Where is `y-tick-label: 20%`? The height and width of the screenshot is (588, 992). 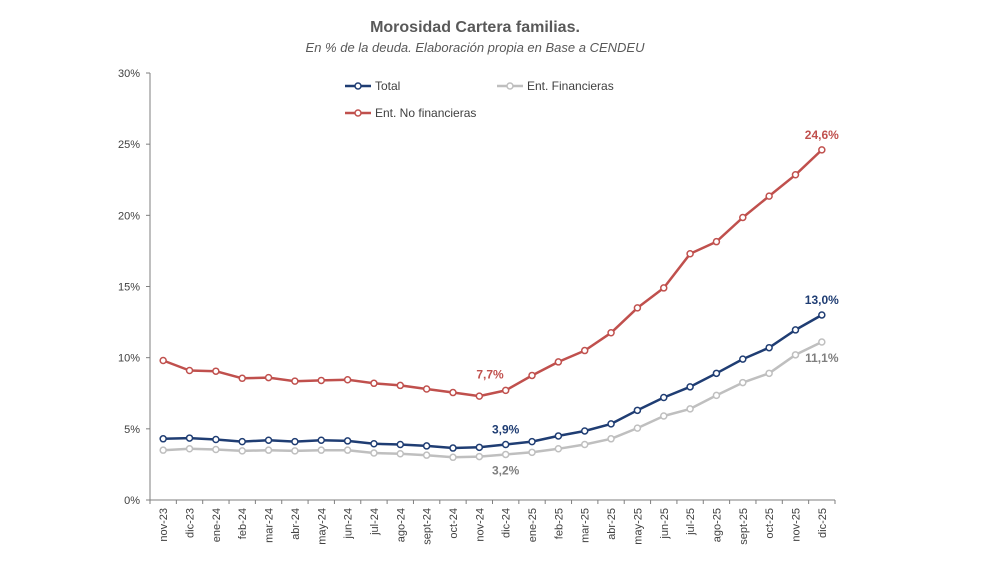
y-tick-label: 20% is located at coordinates (129, 216).